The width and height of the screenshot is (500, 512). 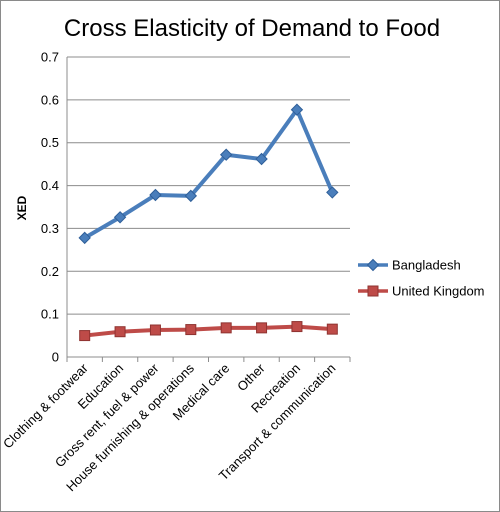 I want to click on legend-label: Bangladesh, so click(x=426, y=265).